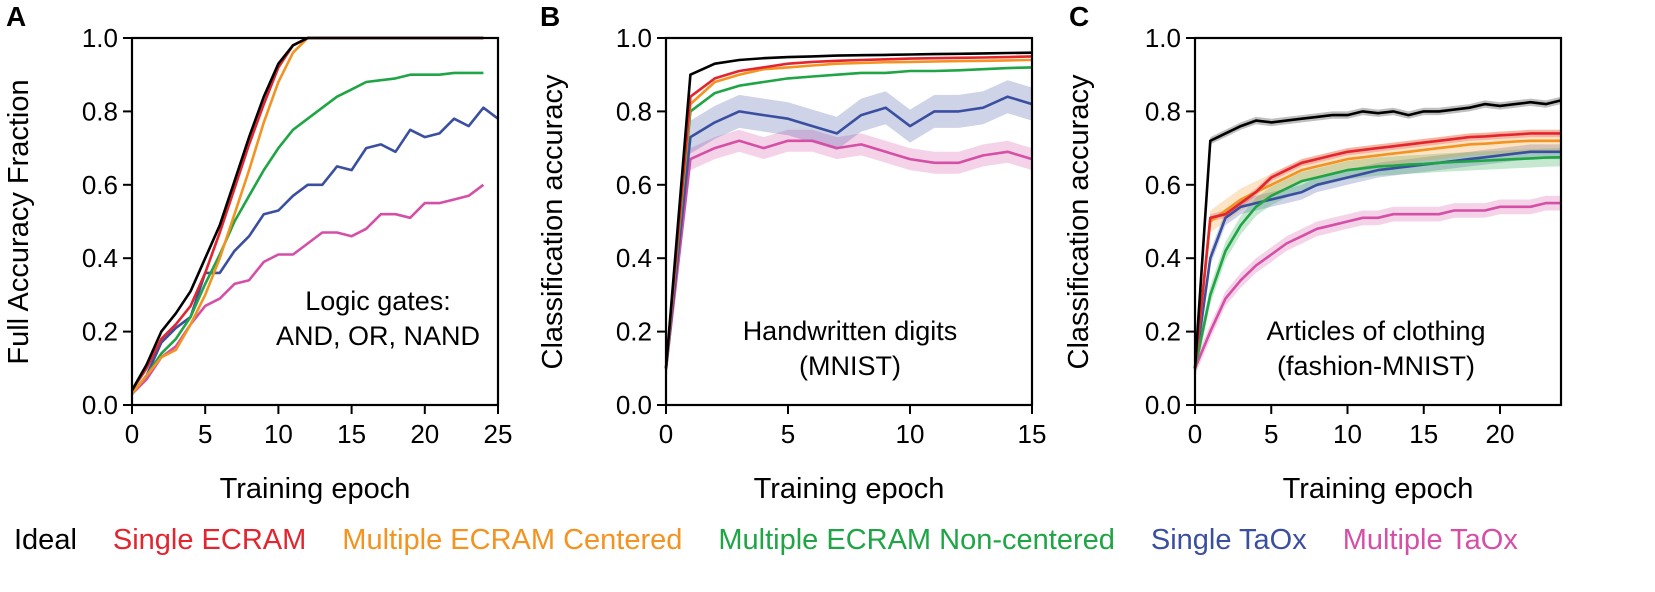  What do you see at coordinates (666, 434) in the screenshot?
I see `x-tick-label-b: 0` at bounding box center [666, 434].